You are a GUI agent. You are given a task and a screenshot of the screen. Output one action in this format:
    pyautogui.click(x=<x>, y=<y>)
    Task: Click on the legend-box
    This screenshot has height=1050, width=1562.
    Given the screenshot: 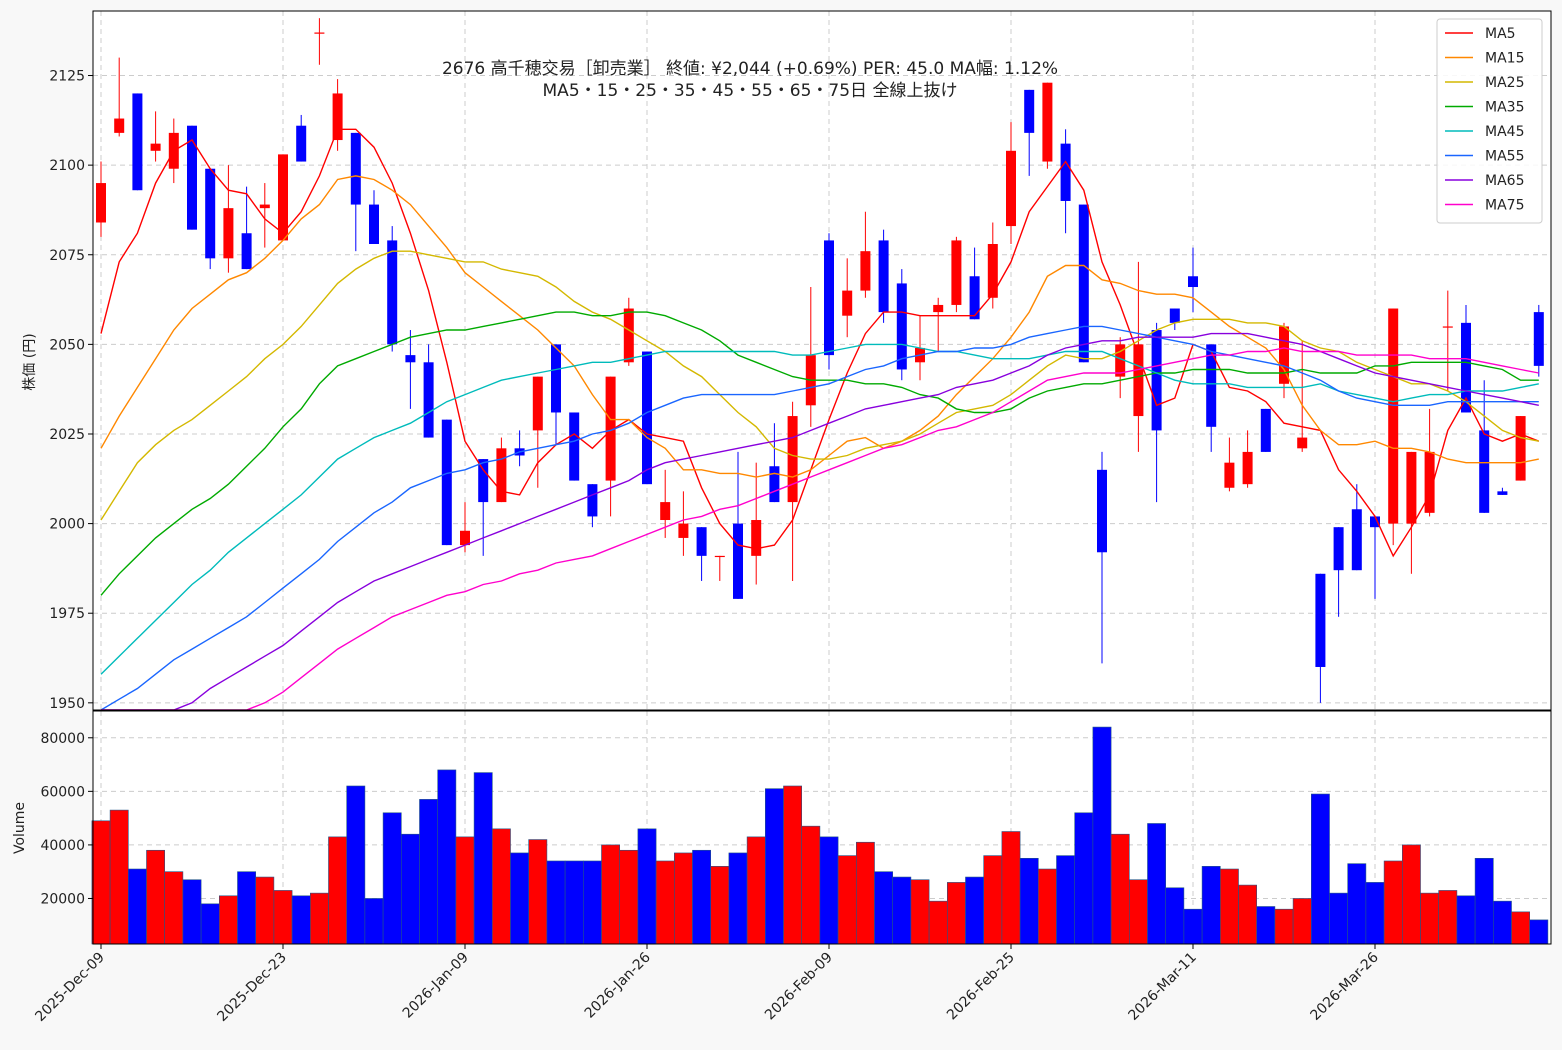 What is the action you would take?
    pyautogui.click(x=1489, y=121)
    